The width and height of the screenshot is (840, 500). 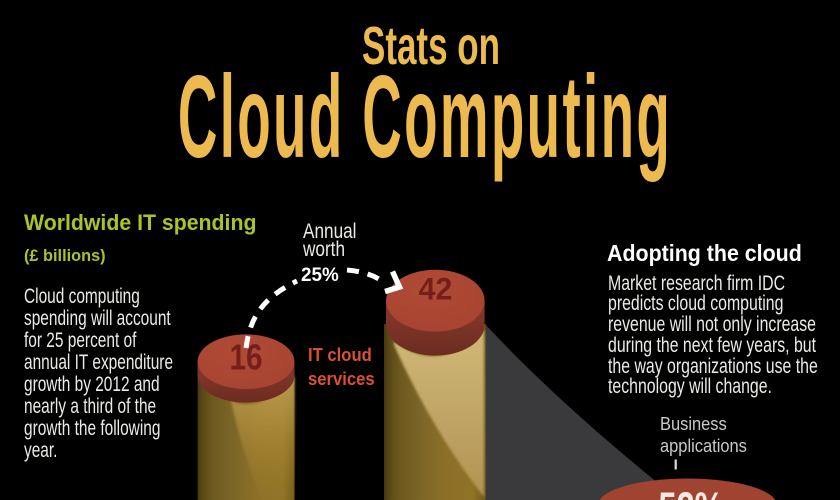 What do you see at coordinates (436, 289) in the screenshot?
I see `svg-text: 42` at bounding box center [436, 289].